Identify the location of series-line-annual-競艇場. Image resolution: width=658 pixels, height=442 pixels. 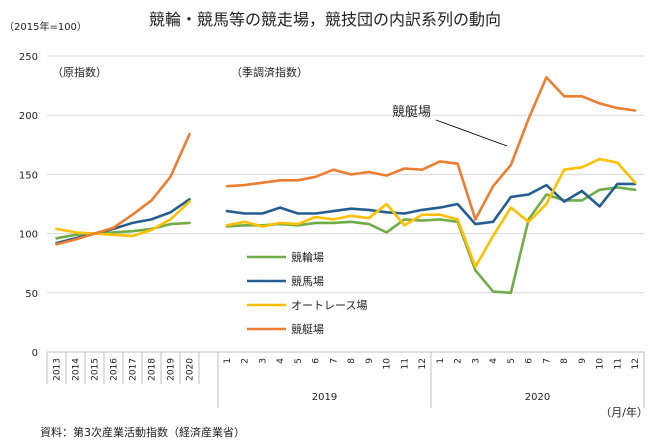
(123, 189).